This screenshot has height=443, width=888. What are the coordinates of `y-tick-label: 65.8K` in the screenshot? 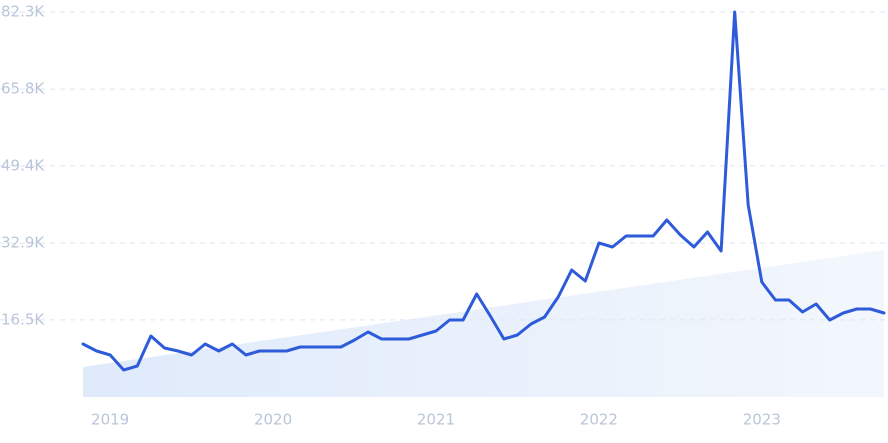 It's located at (23, 89).